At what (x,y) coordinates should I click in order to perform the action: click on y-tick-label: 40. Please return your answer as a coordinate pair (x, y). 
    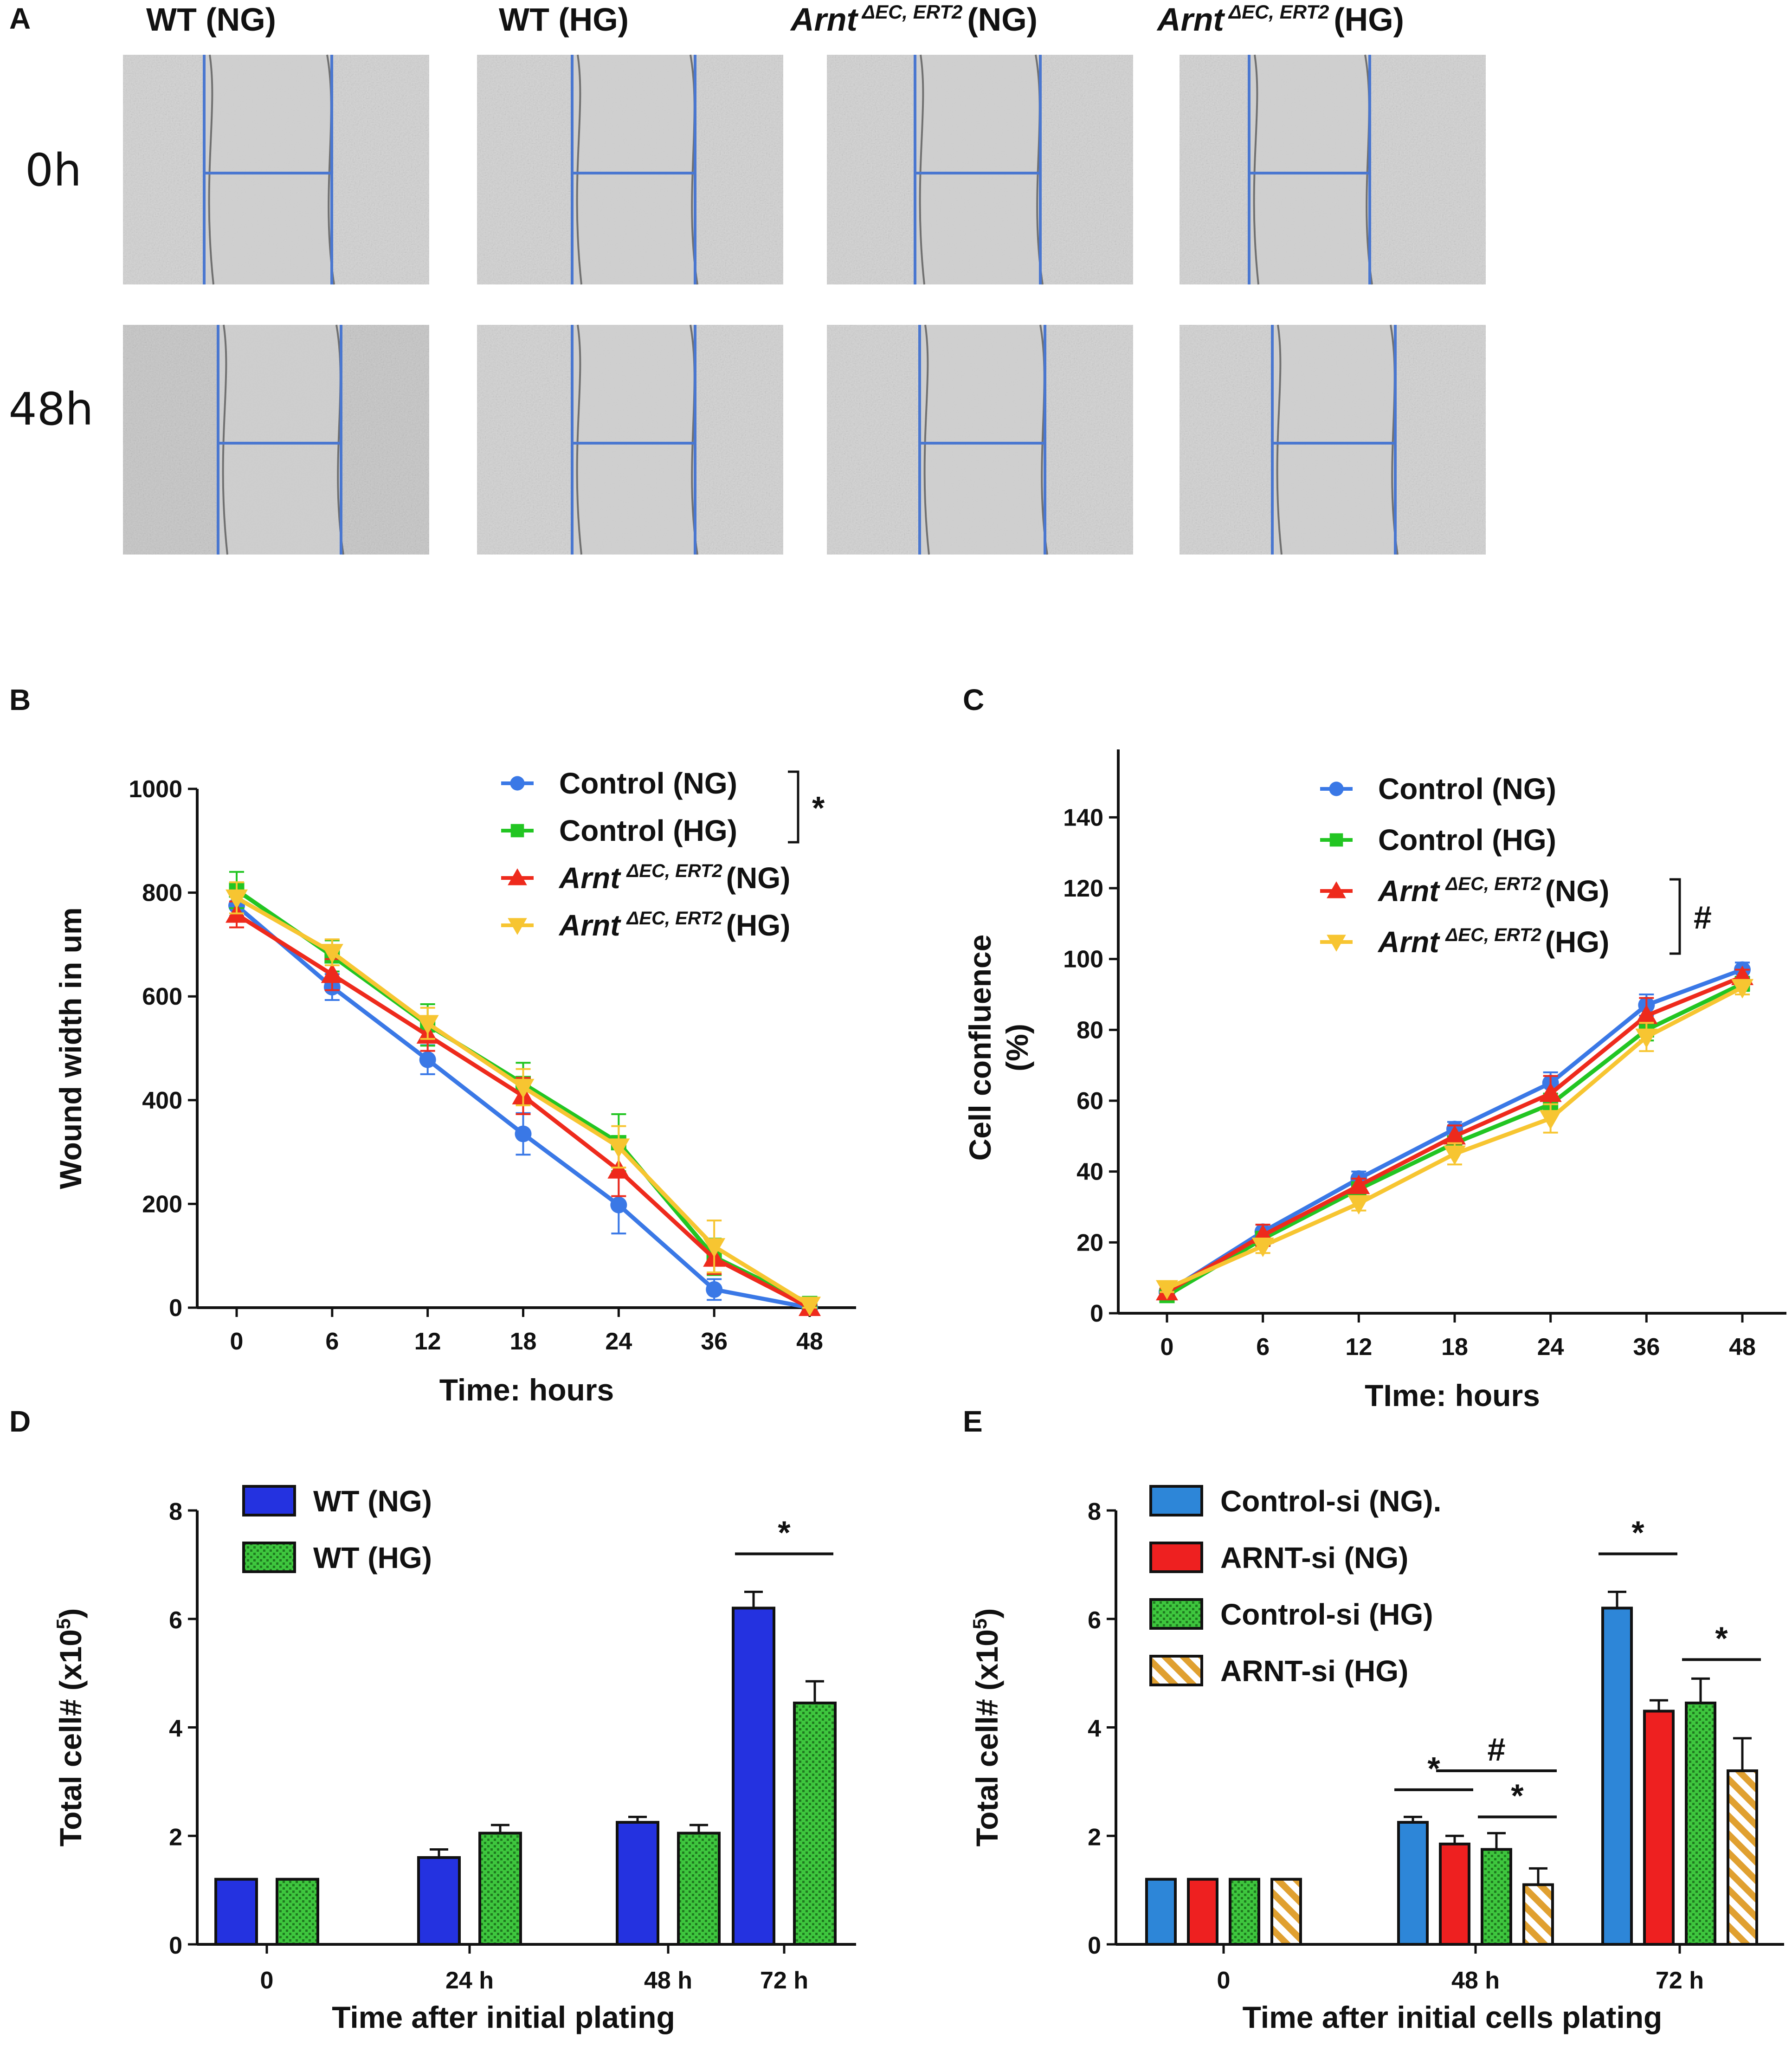
    Looking at the image, I should click on (1089, 1172).